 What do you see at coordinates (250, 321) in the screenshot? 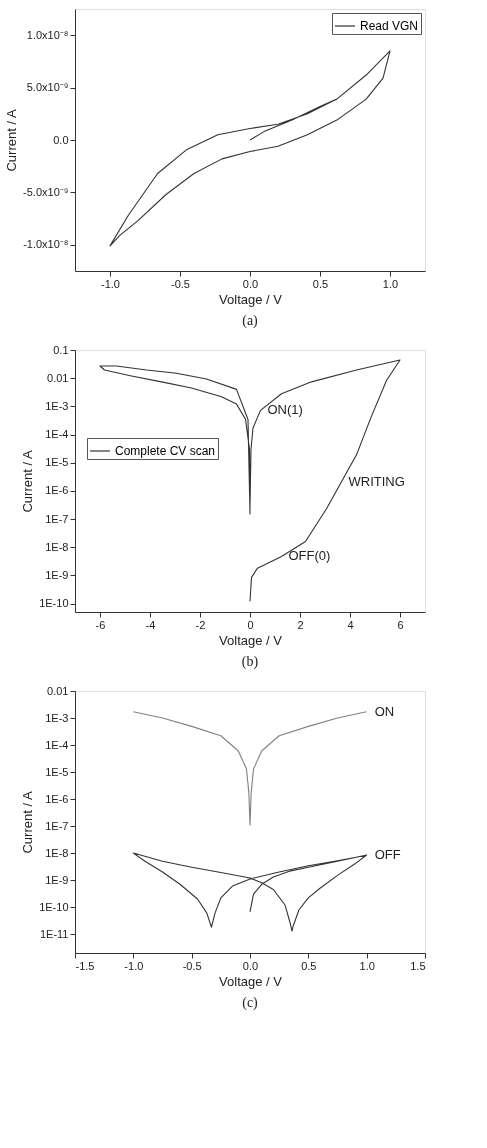
I see `text: (a)` at bounding box center [250, 321].